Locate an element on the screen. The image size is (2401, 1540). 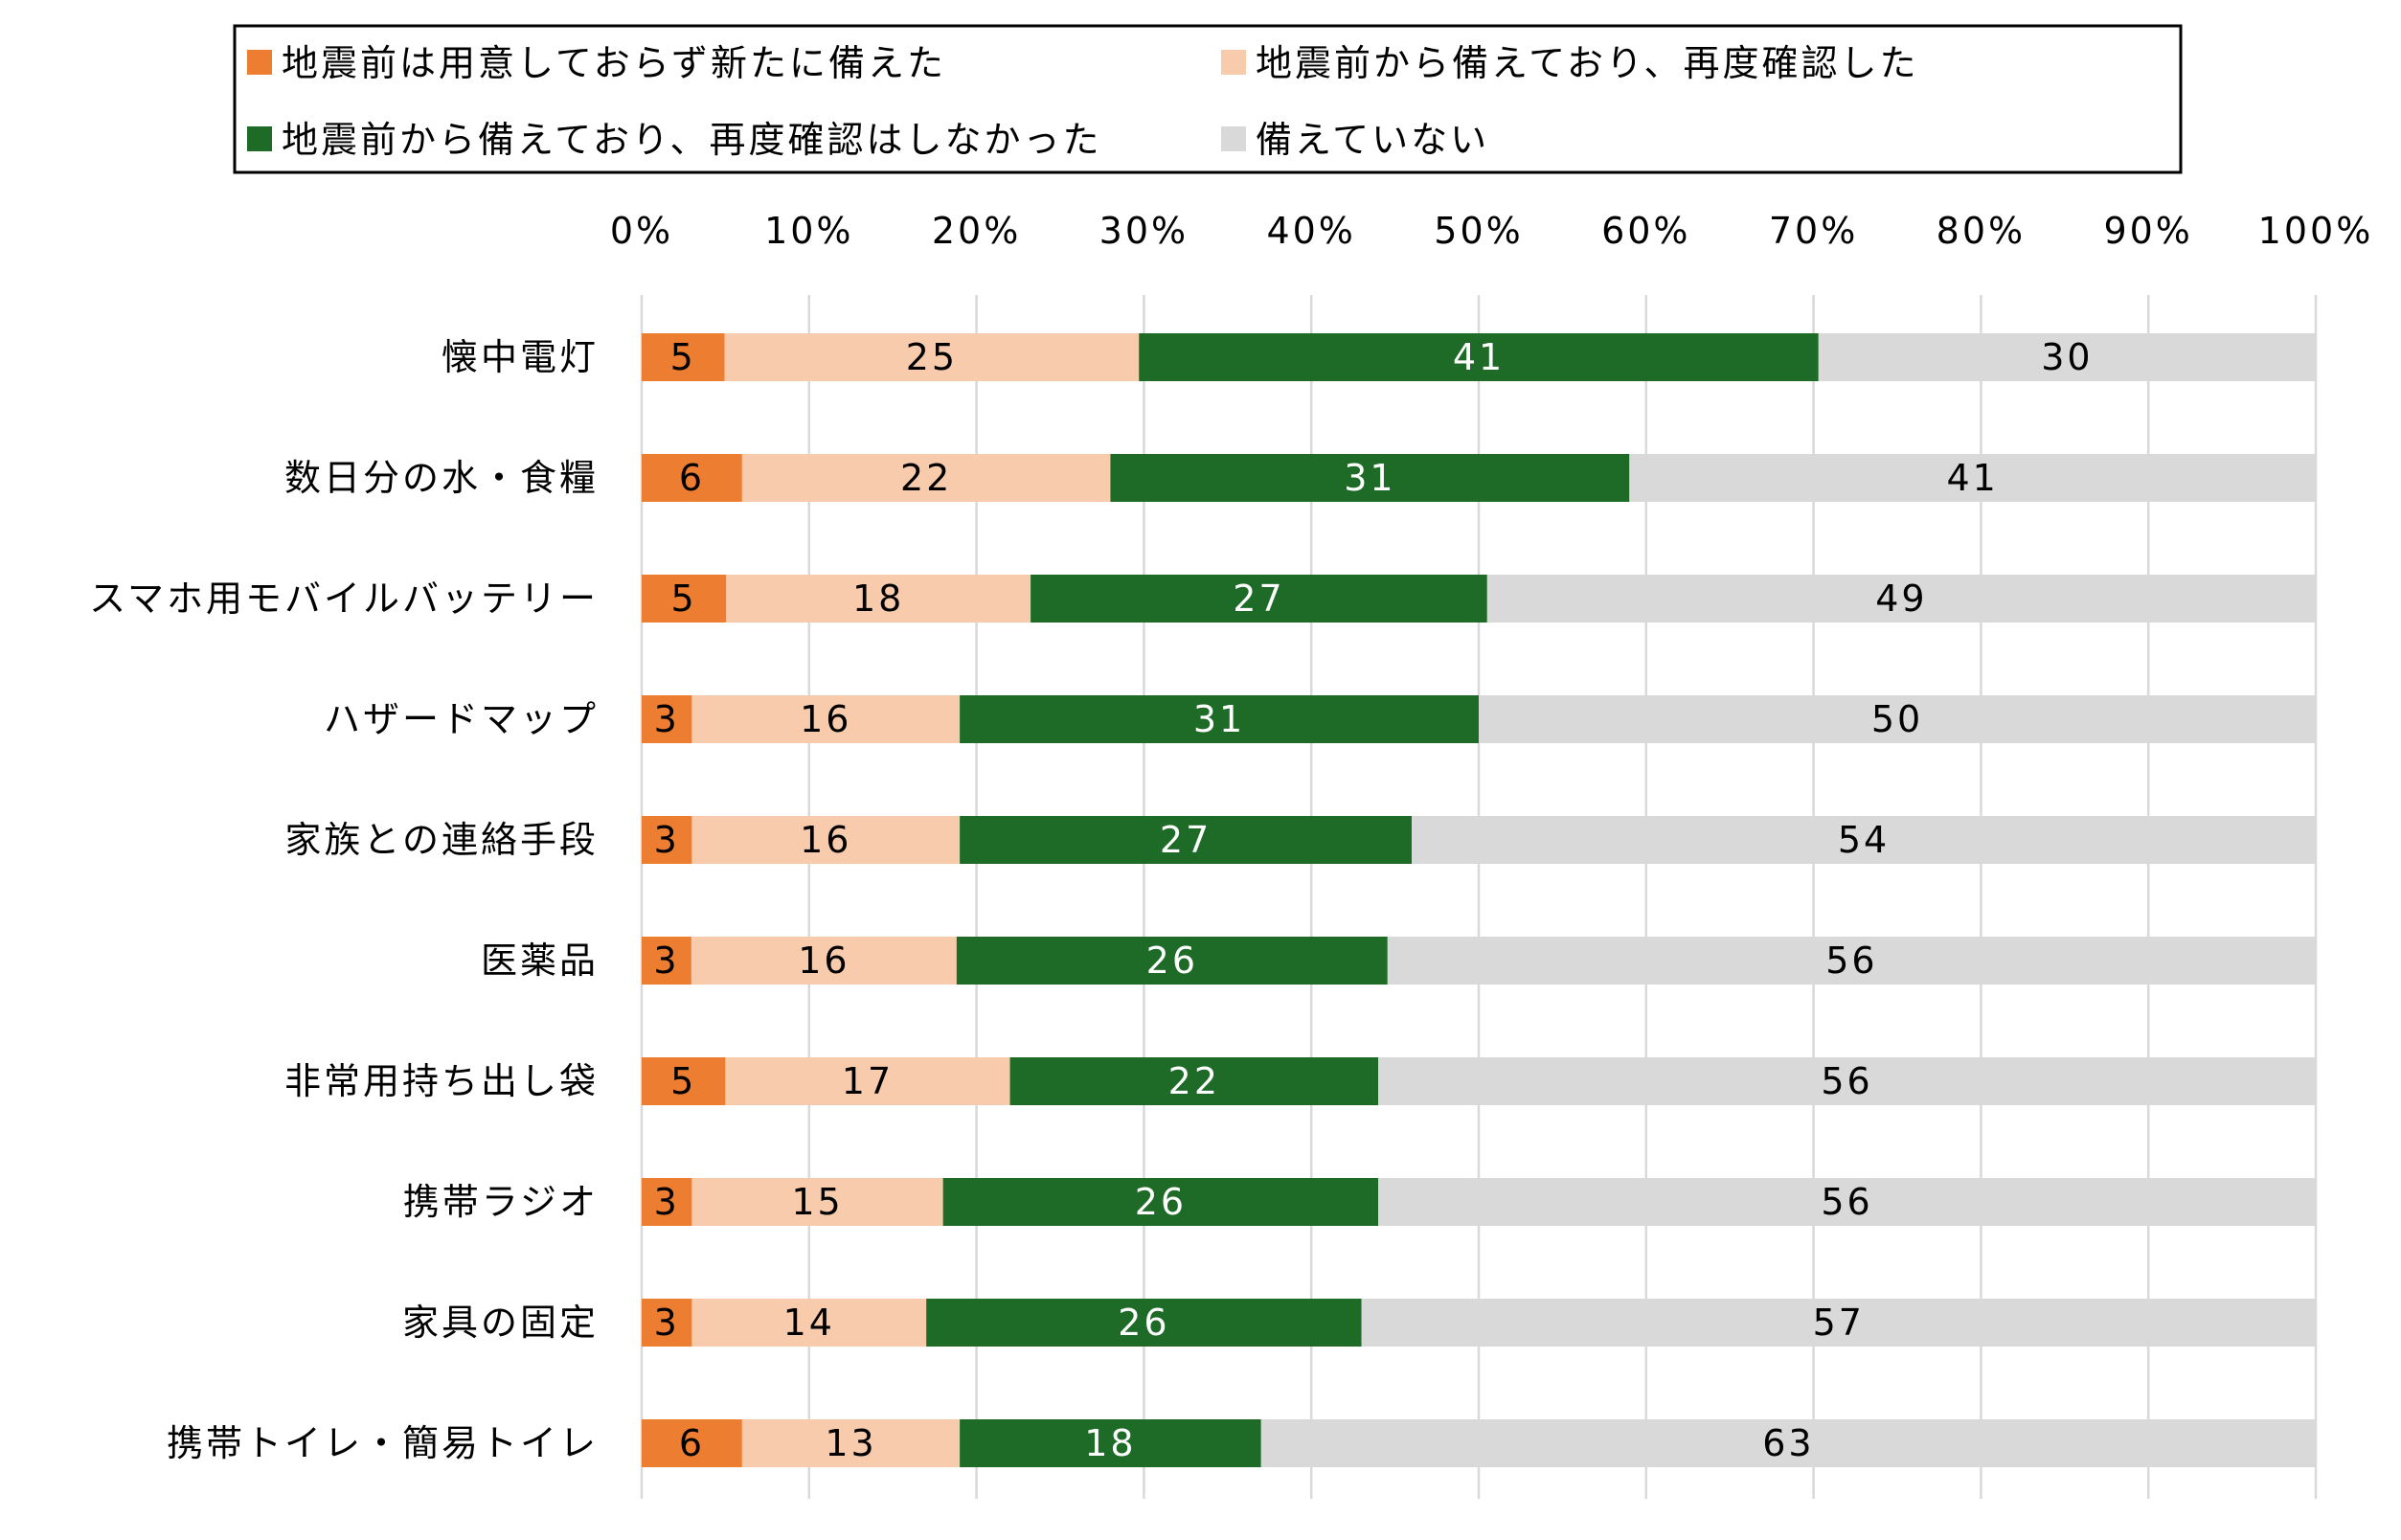
data-label-r4-s1: 3 is located at coordinates (667, 719).